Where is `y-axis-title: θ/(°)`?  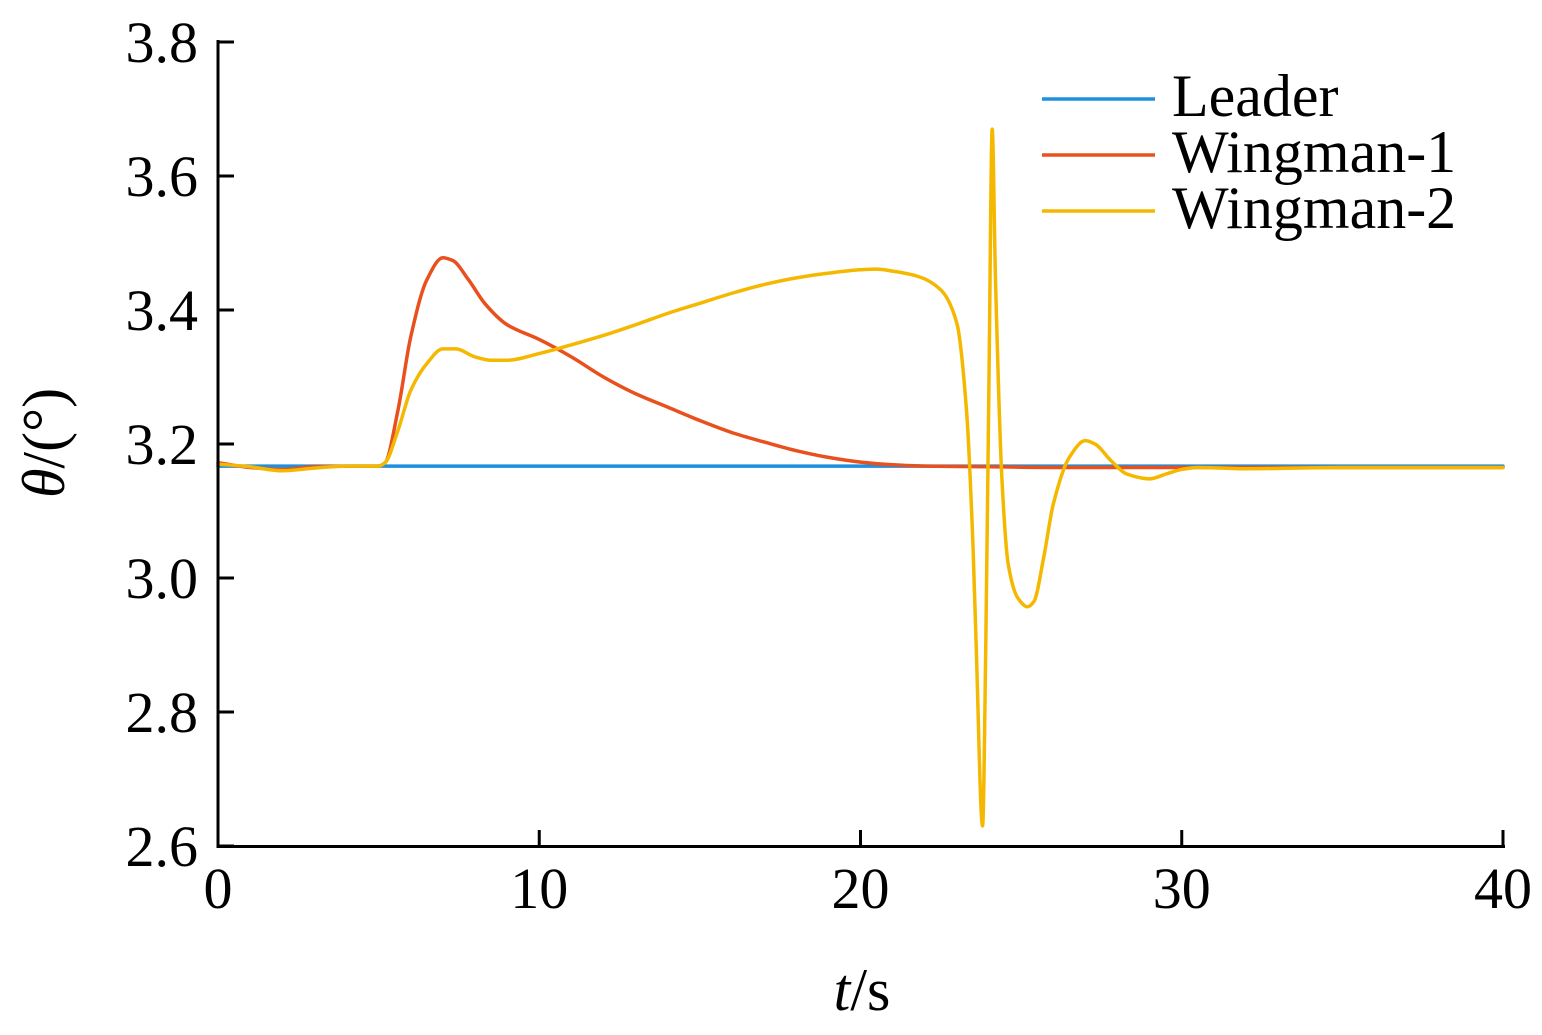
y-axis-title: θ/(°) is located at coordinates (44, 443).